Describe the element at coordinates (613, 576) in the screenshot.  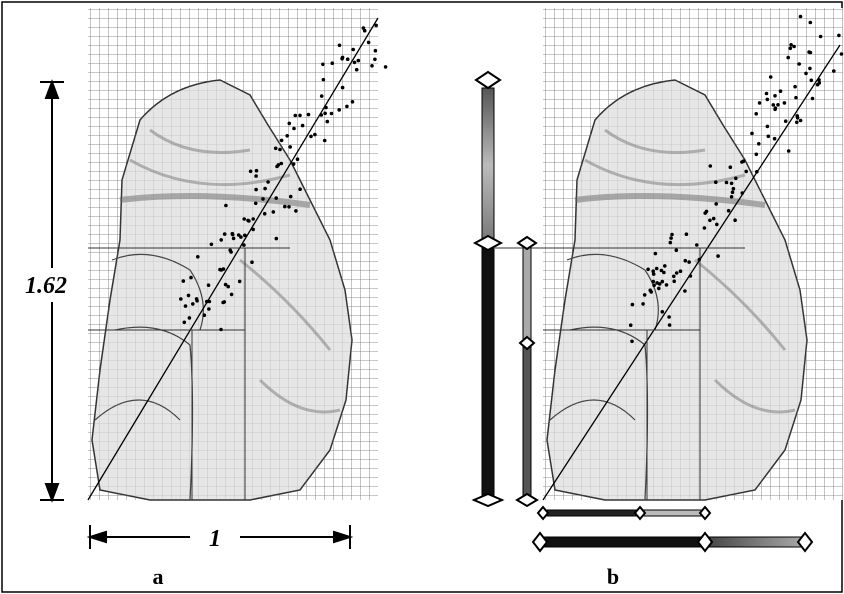
I see `panel-label: b` at that location.